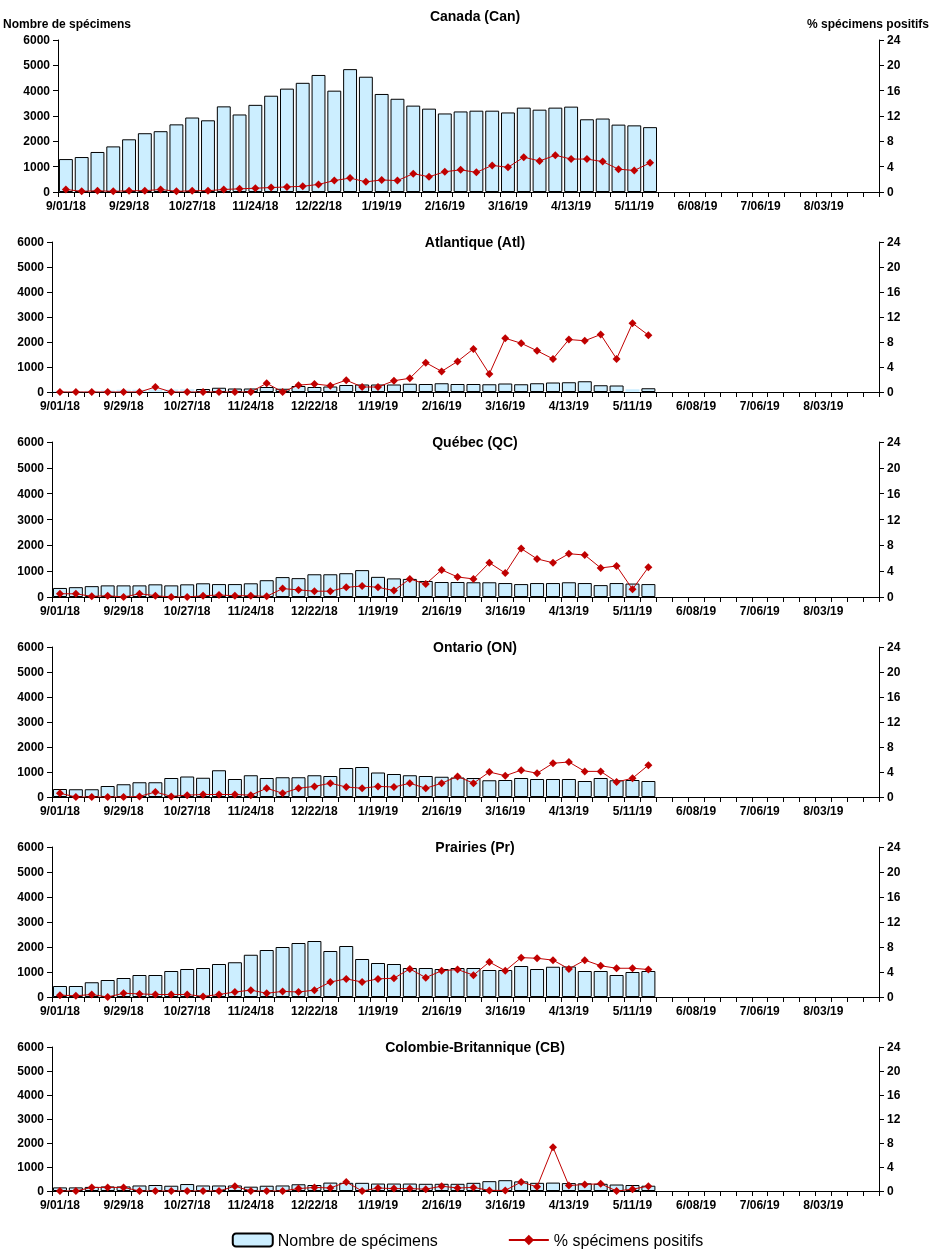 Image resolution: width=935 pixels, height=1257 pixels. I want to click on legend-label: Nombre de spécimens, so click(357, 1240).